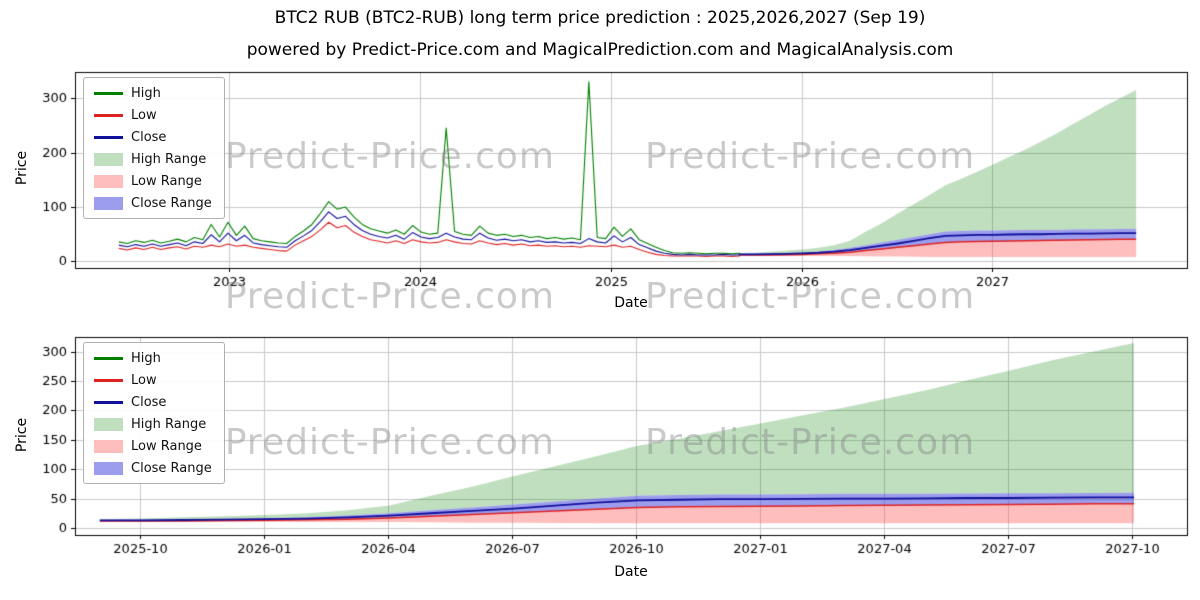 Image resolution: width=1200 pixels, height=600 pixels. I want to click on bottom-chart-x-axis-label: Date, so click(631, 572).